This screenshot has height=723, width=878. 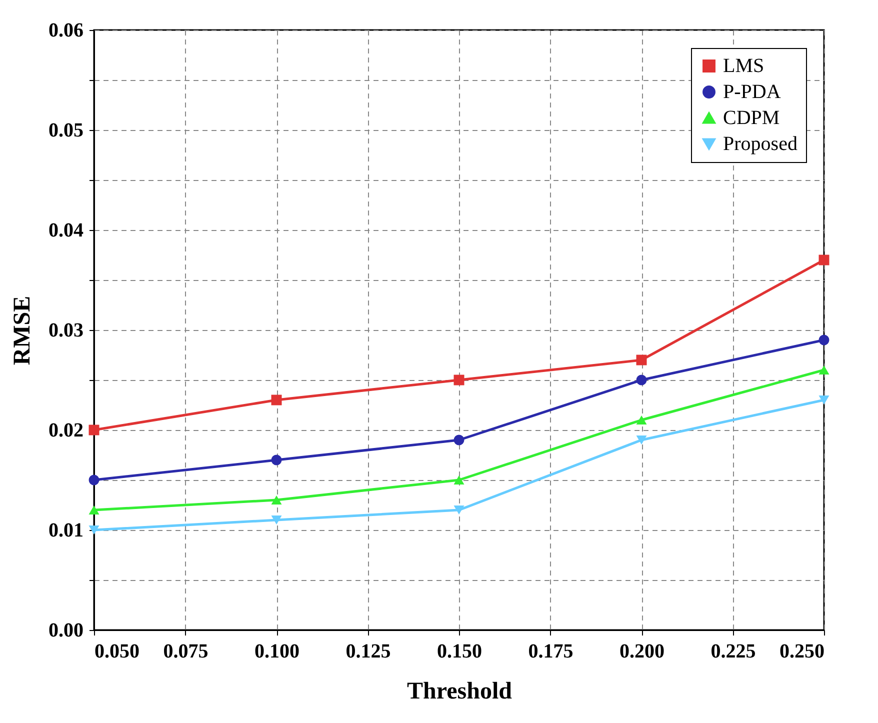 I want to click on x-axis-title: Threshold, so click(x=460, y=691).